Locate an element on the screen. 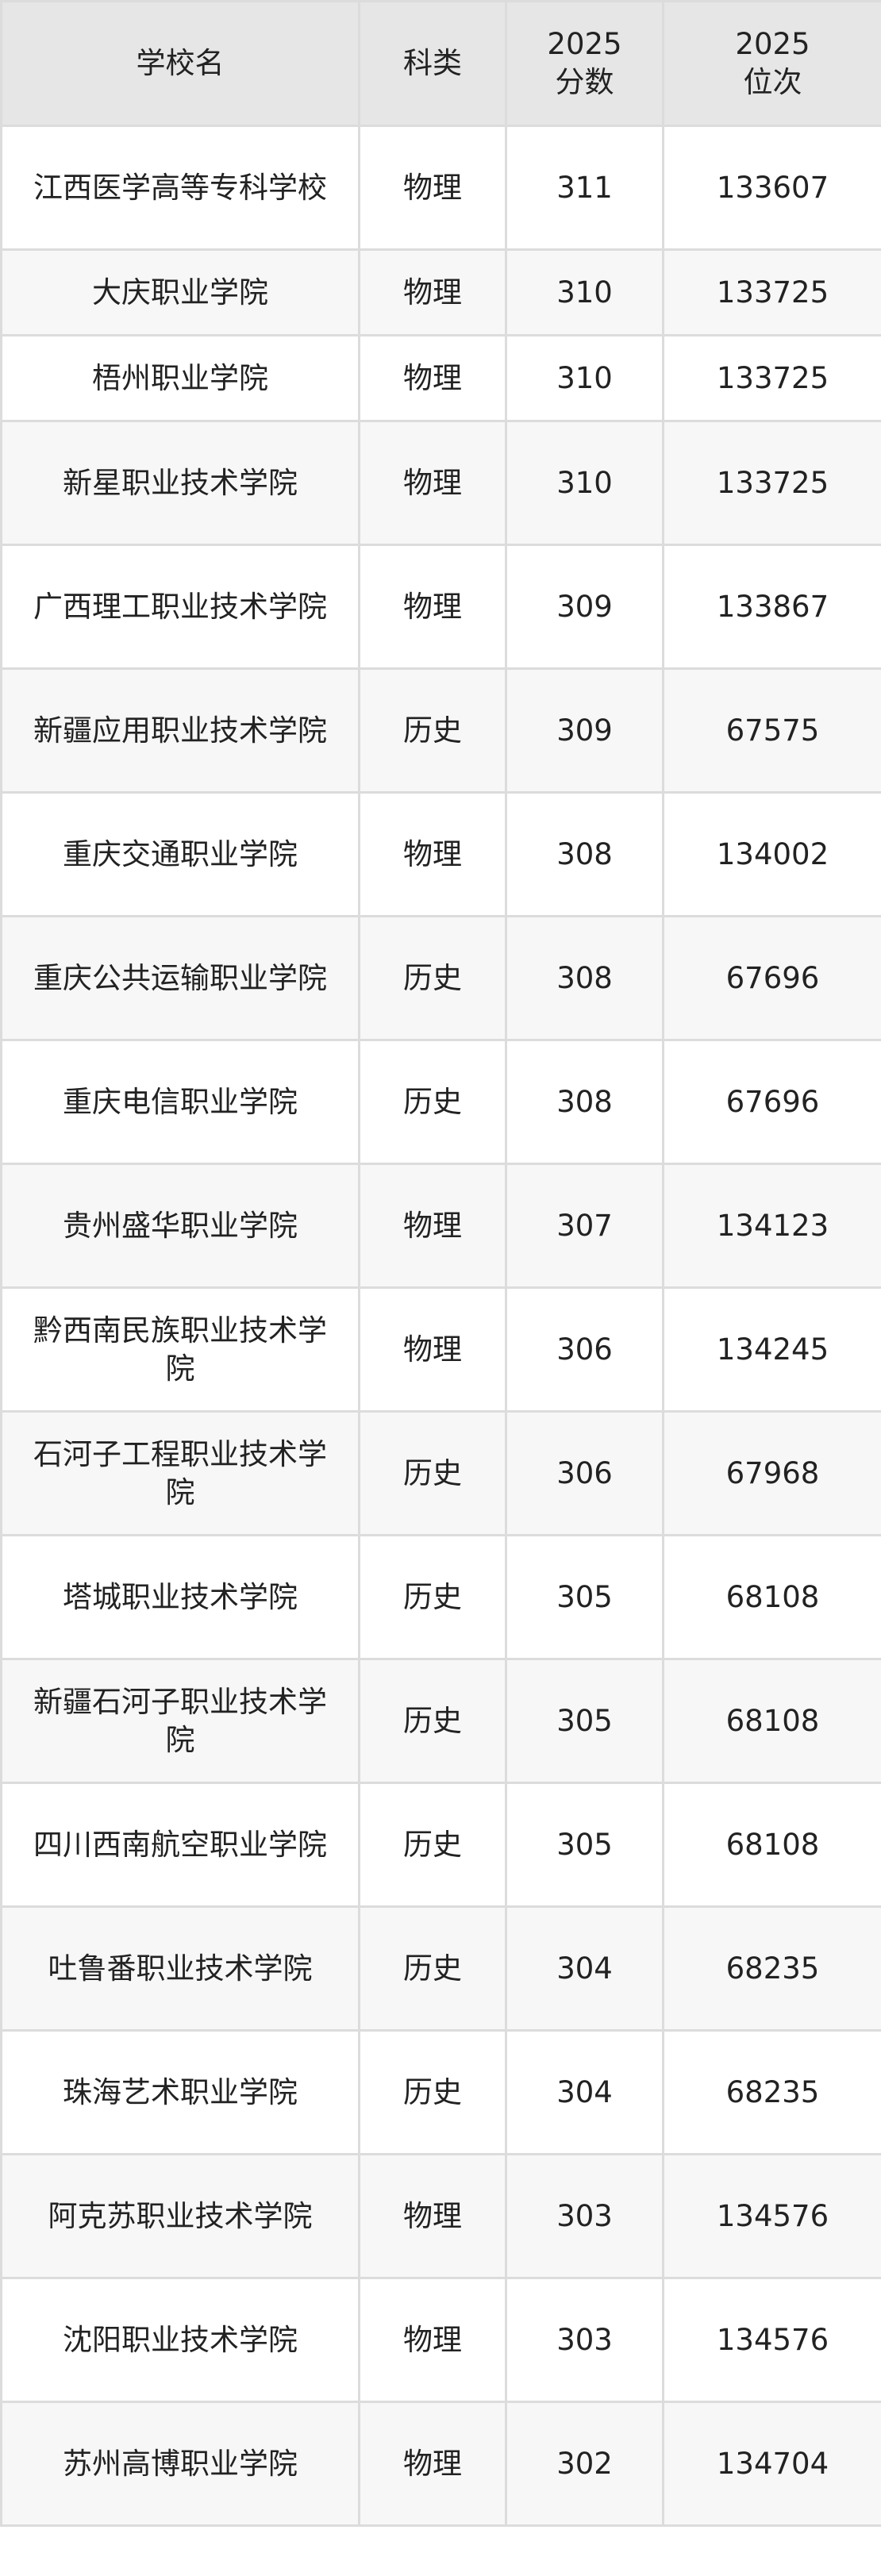 The image size is (881, 2576). cell-school: 江西医学高等专科学校 is located at coordinates (180, 188).